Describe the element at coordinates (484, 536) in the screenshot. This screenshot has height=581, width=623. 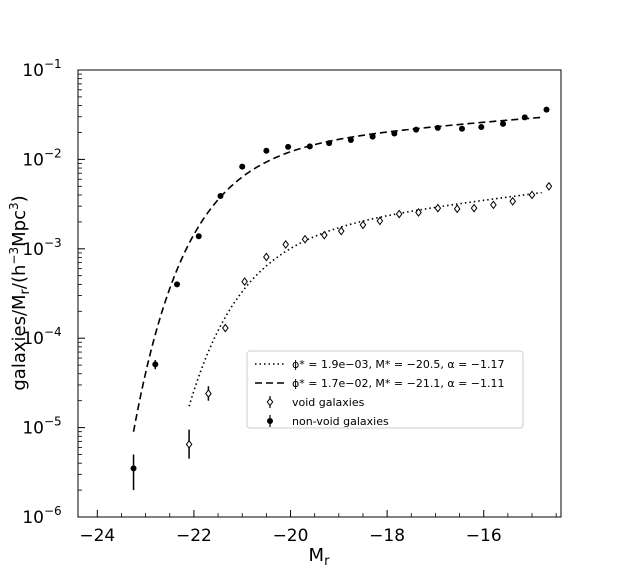
I see `x-tick-label: −16` at that location.